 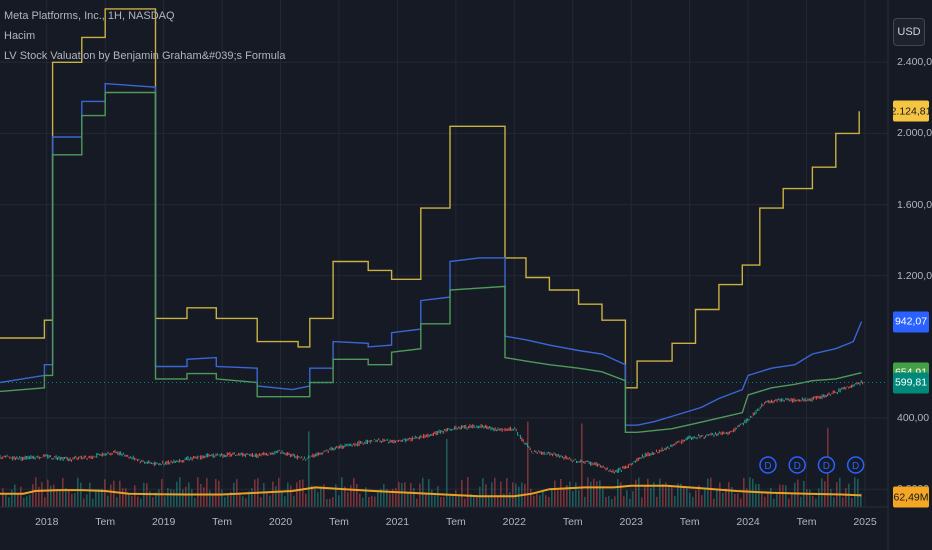 What do you see at coordinates (797, 465) in the screenshot?
I see `dividend-marker: D` at bounding box center [797, 465].